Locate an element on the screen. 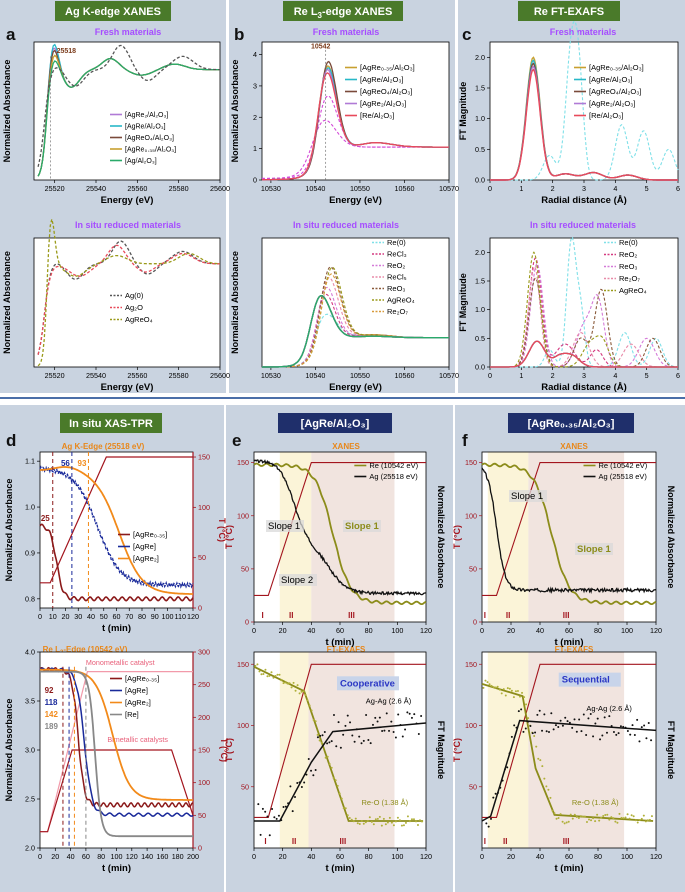  reo-label: Re-O (1.38 Å) is located at coordinates (595, 802).